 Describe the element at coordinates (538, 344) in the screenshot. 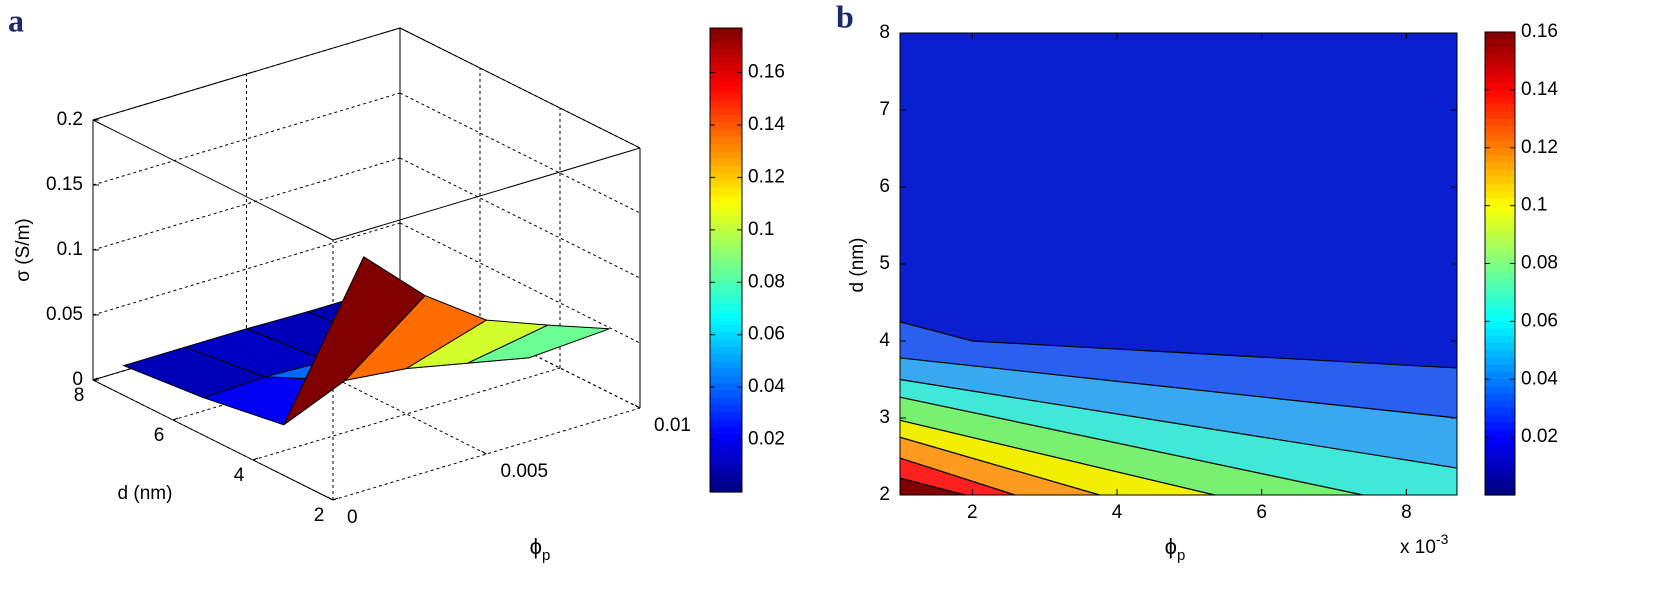

I see `surface-face` at that location.